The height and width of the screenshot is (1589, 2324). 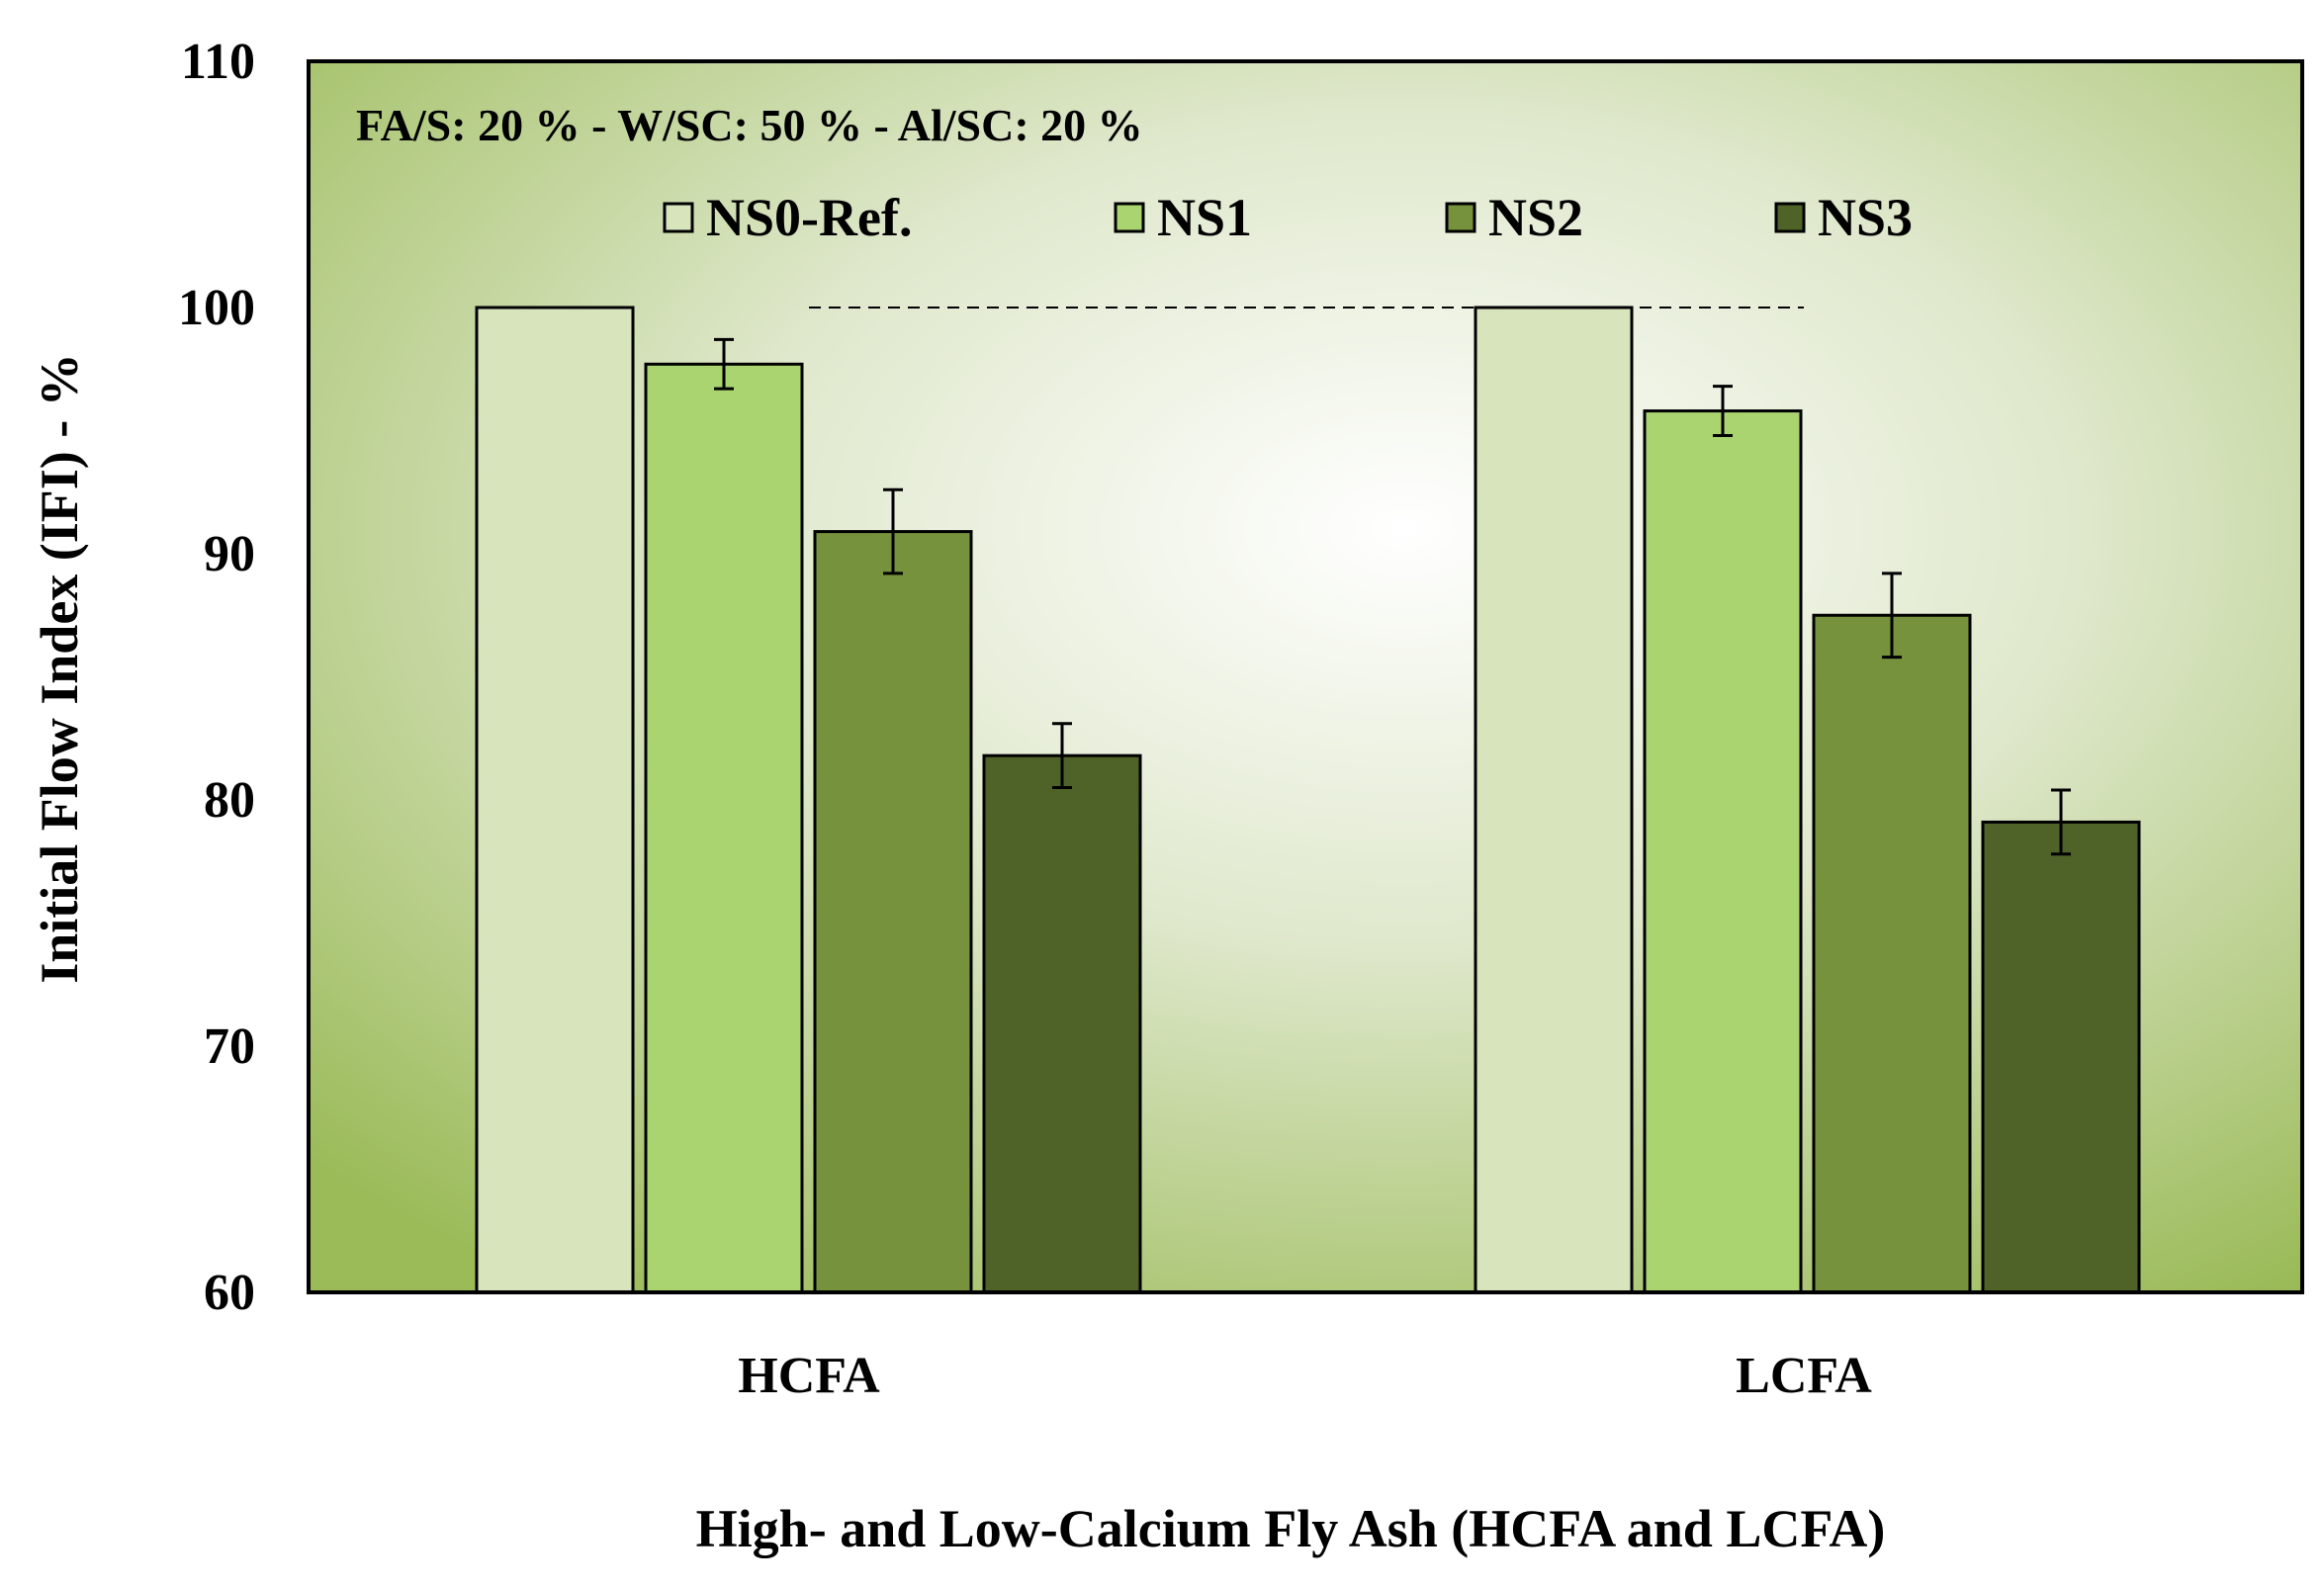 I want to click on legend-swatch-ns3, so click(x=1790, y=217).